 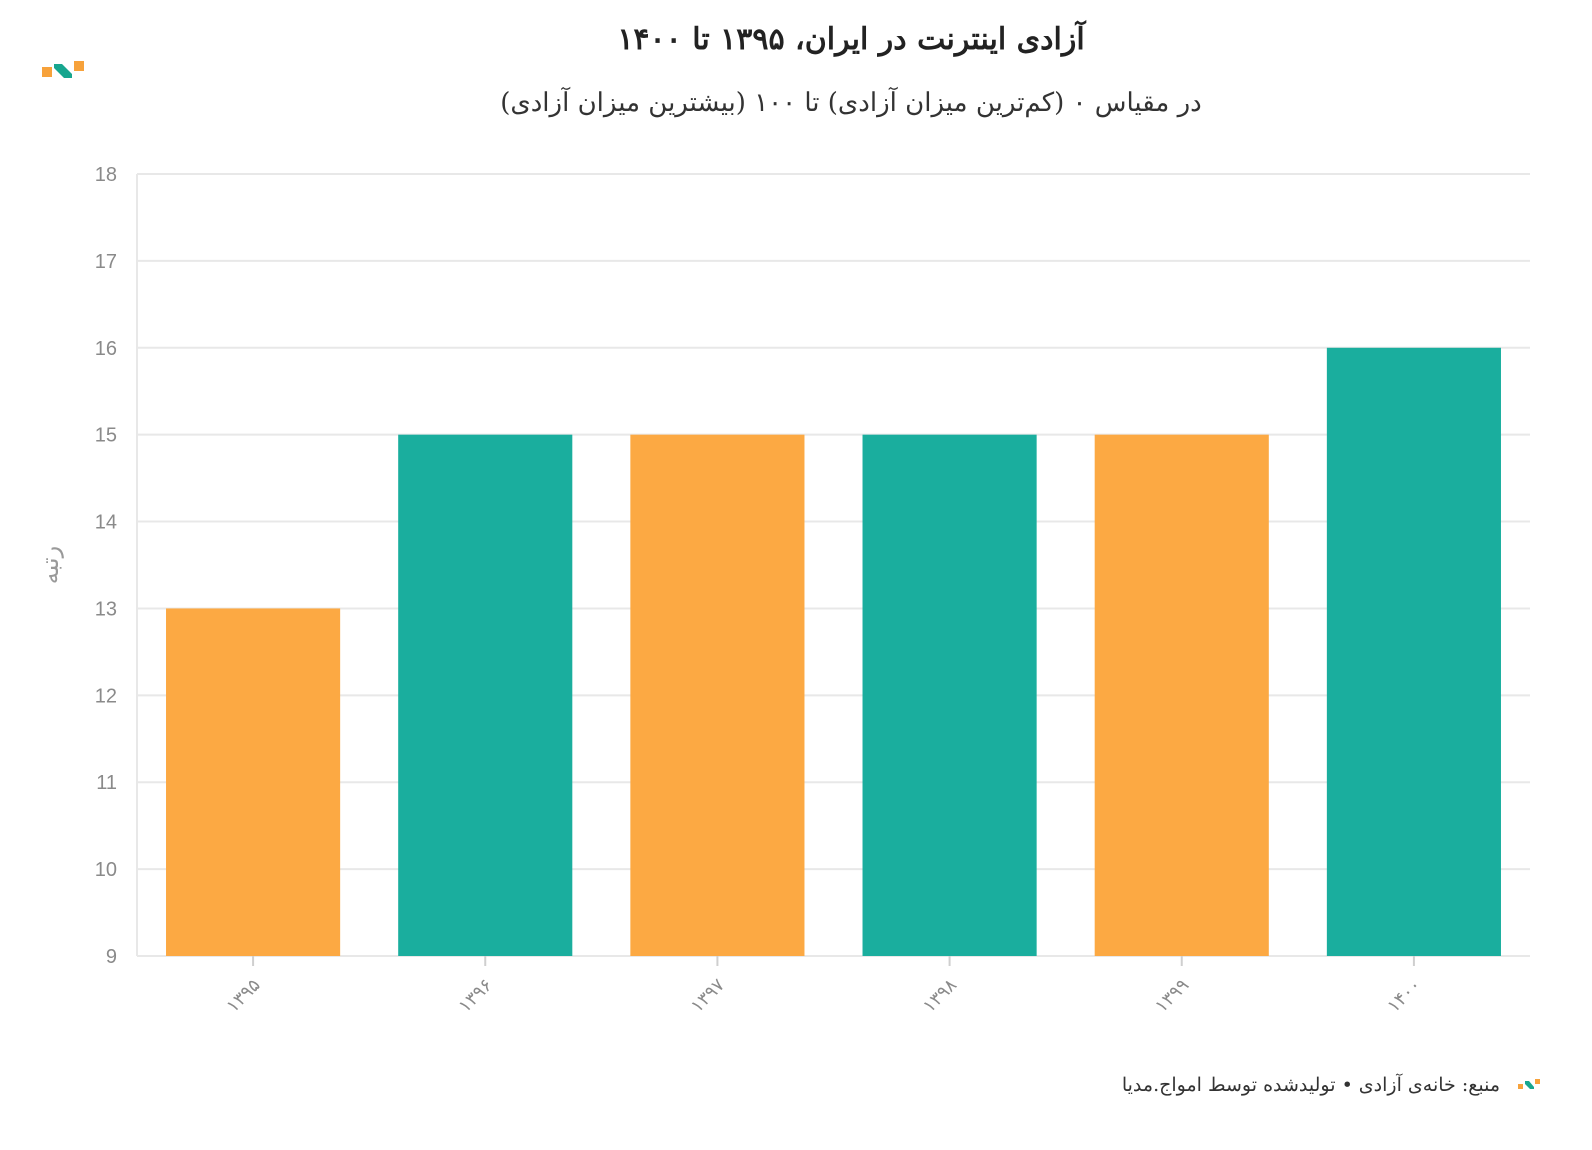 What do you see at coordinates (851, 39) in the screenshot?
I see `chart-title: آزادی اینترنت در ایران، ۱۳۹۵ تا ۱۴۰۰` at bounding box center [851, 39].